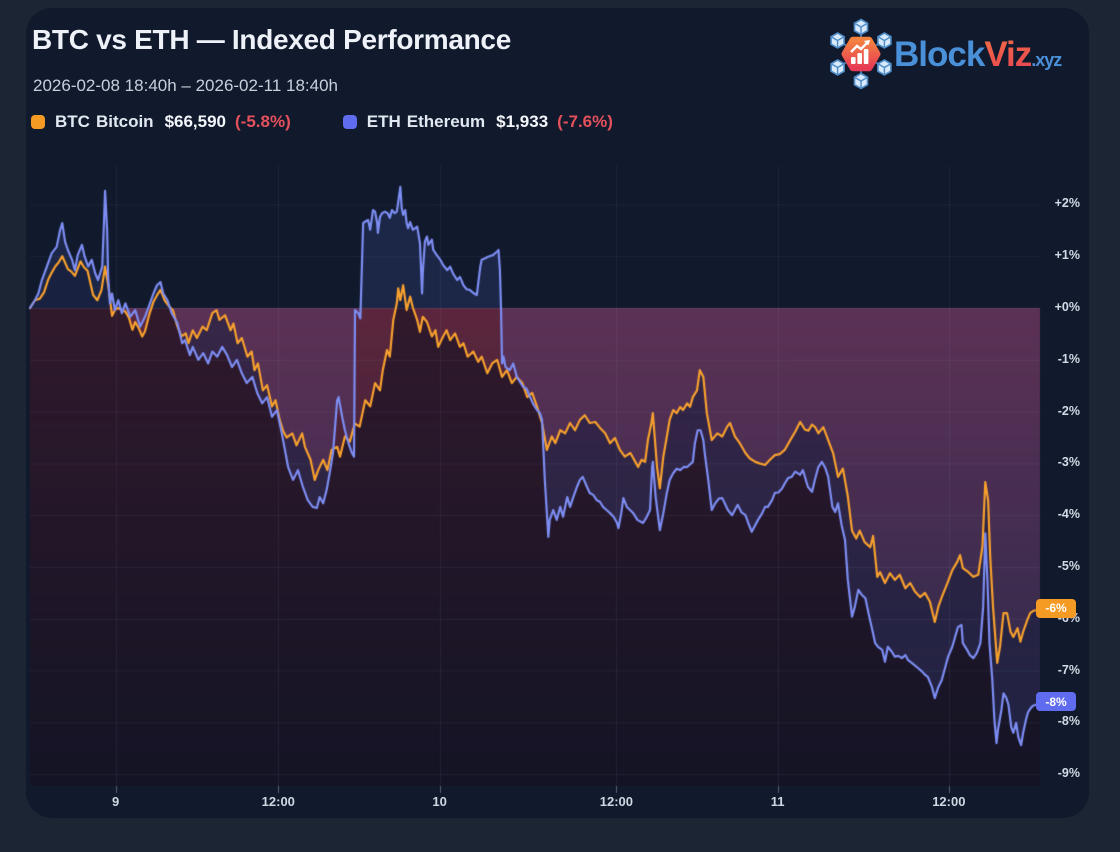 The height and width of the screenshot is (852, 1120). What do you see at coordinates (439, 801) in the screenshot?
I see `x-axis-label: 10` at bounding box center [439, 801].